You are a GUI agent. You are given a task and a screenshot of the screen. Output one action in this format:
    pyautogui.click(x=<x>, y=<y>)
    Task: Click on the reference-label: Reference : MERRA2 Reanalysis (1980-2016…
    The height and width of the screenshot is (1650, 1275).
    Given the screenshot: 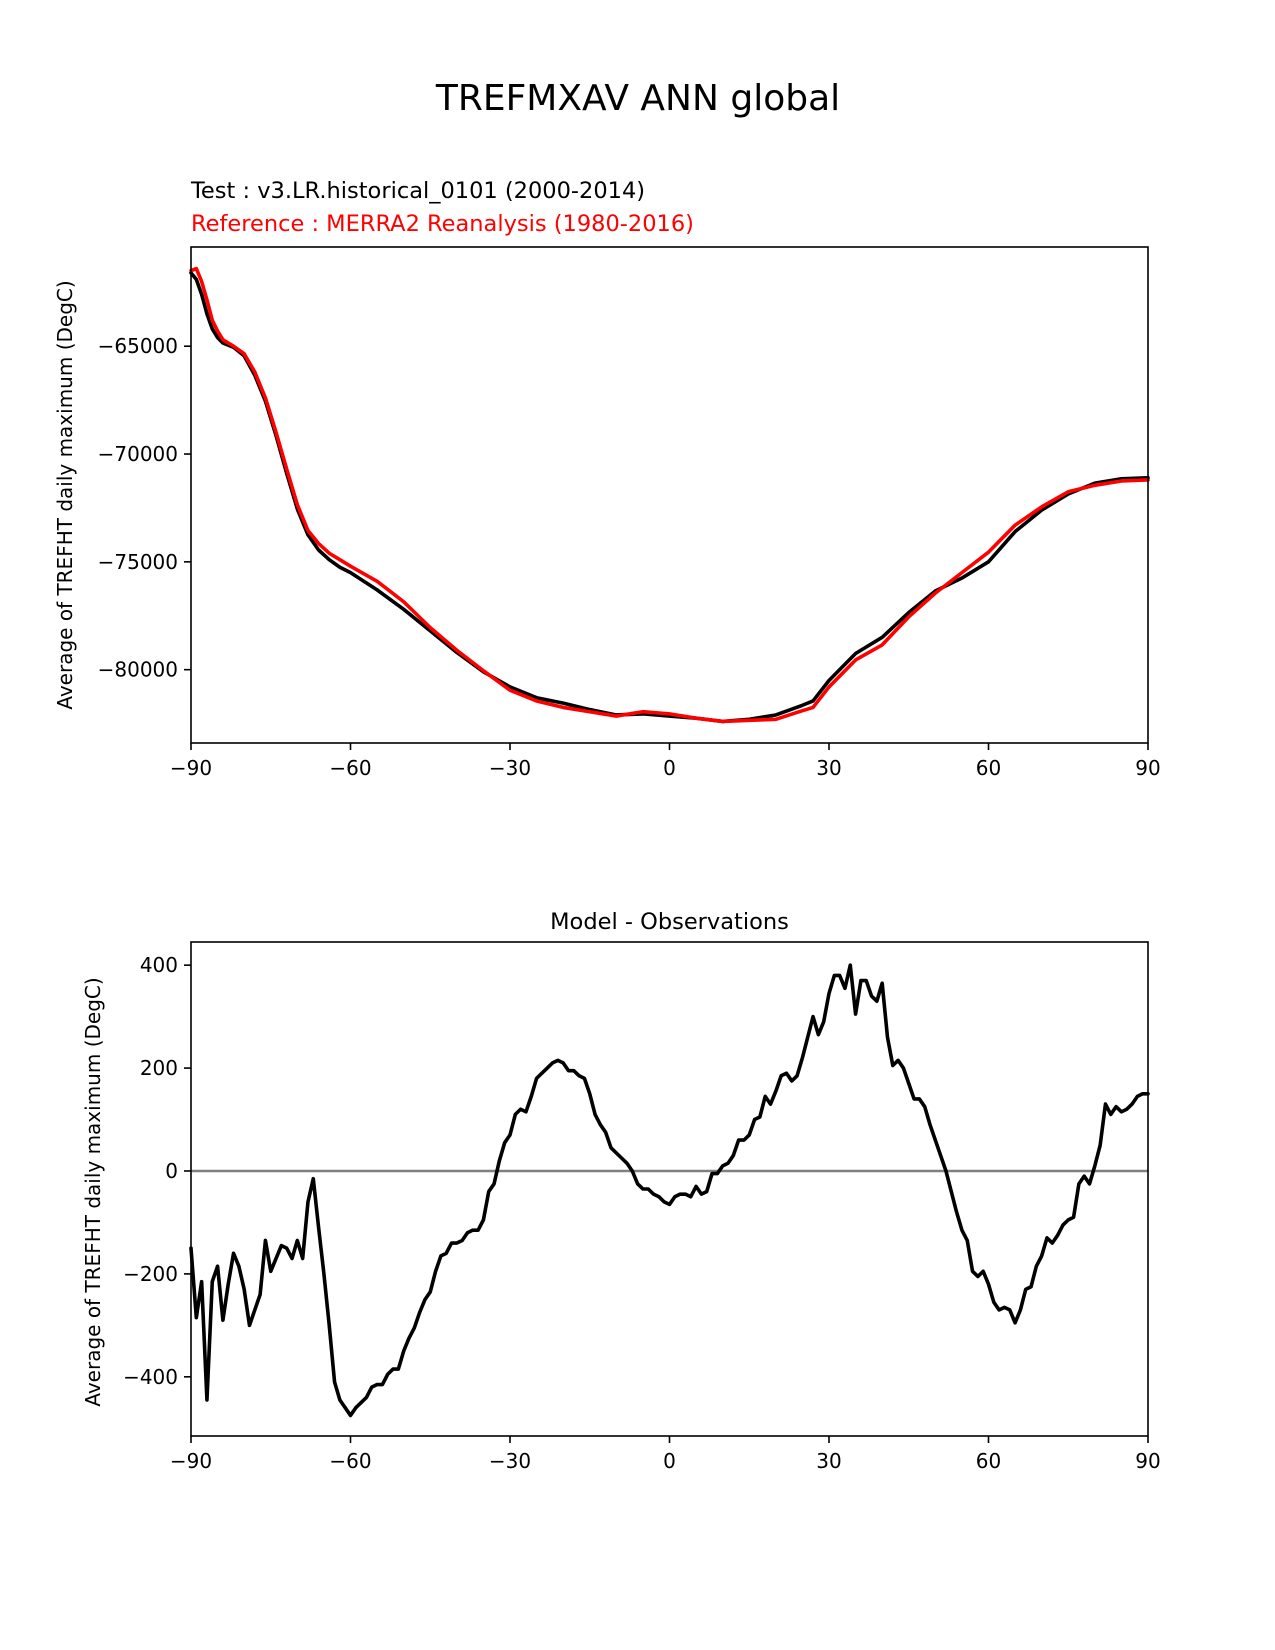 What is the action you would take?
    pyautogui.click(x=442, y=224)
    